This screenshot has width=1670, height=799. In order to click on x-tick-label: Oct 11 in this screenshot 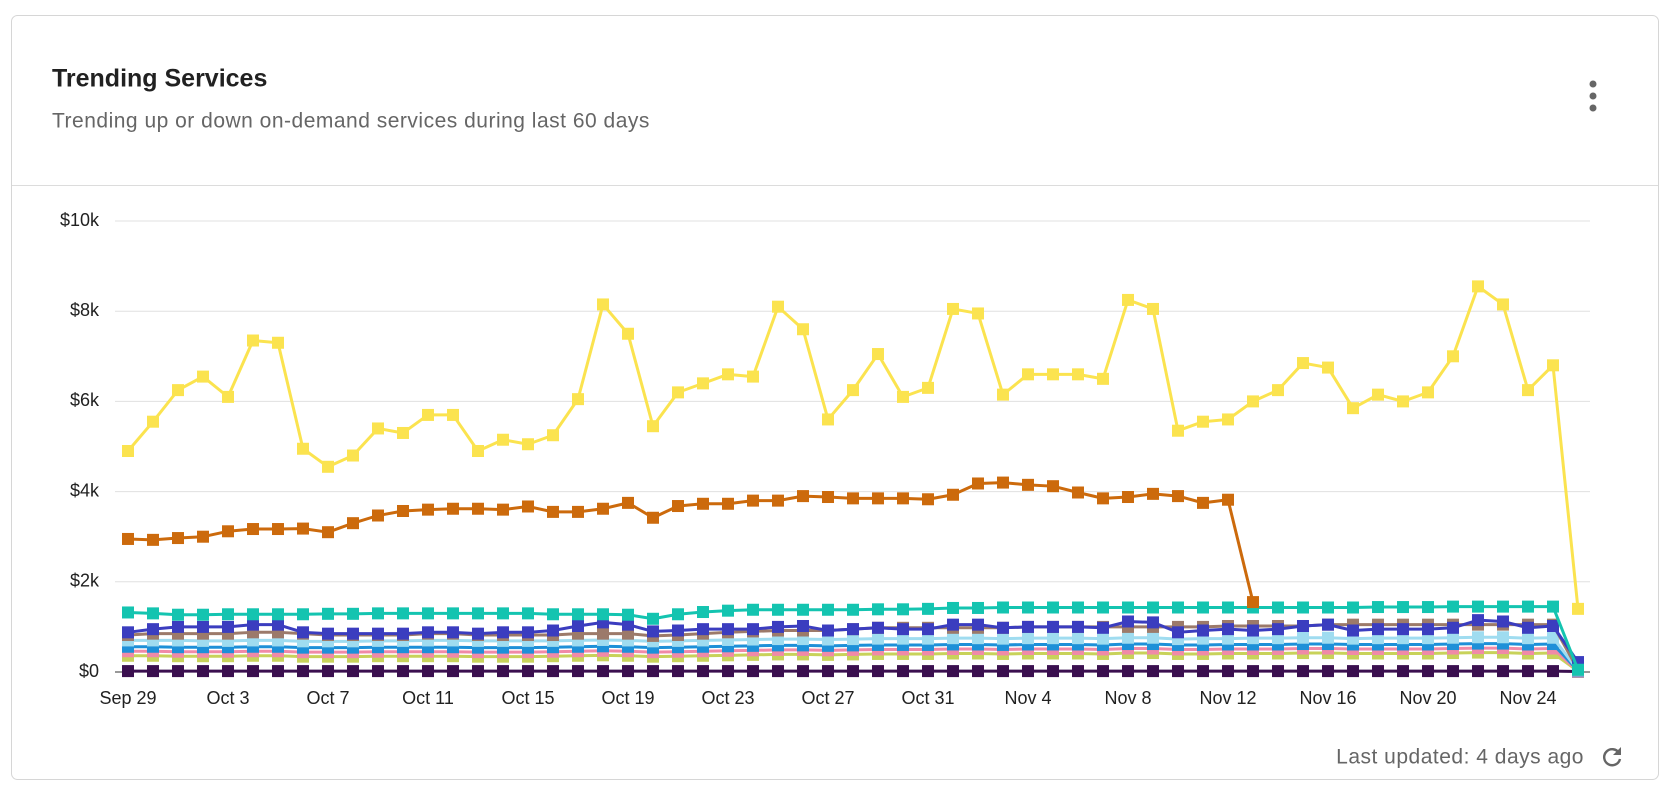, I will do `click(428, 698)`.